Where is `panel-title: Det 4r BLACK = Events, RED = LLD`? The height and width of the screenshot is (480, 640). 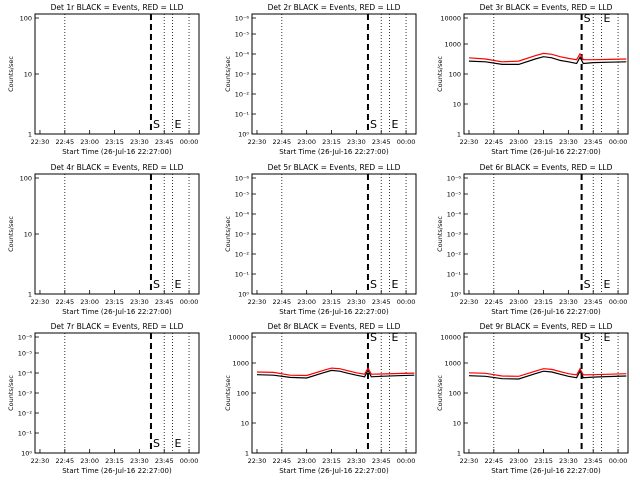 panel-title: Det 4r BLACK = Events, RED = LLD is located at coordinates (117, 167).